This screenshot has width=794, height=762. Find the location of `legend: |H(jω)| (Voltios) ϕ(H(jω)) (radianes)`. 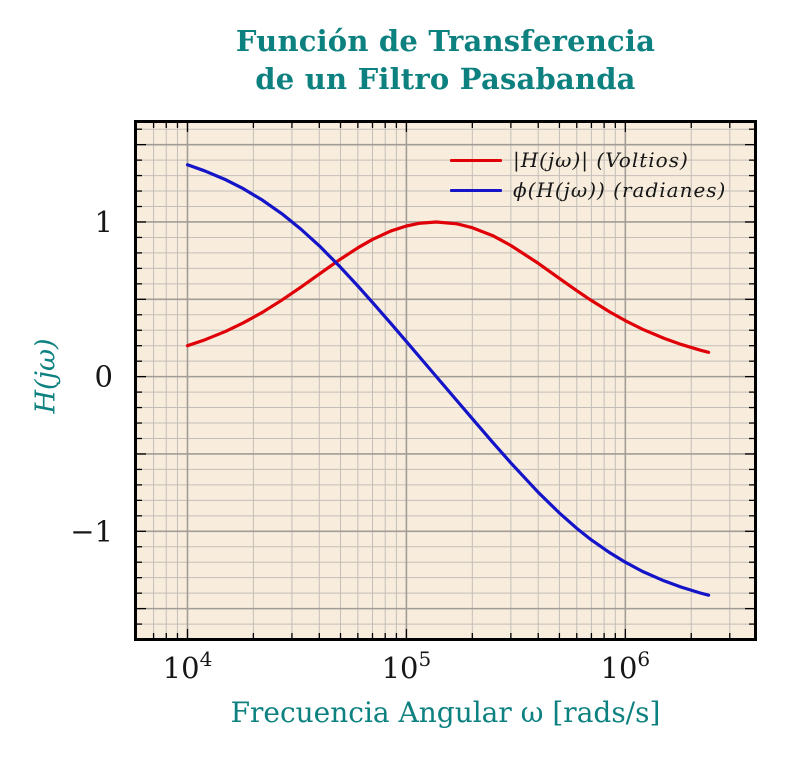

legend: |H(jω)| (Voltios) ϕ(H(jω)) (radianes) is located at coordinates (588, 175).